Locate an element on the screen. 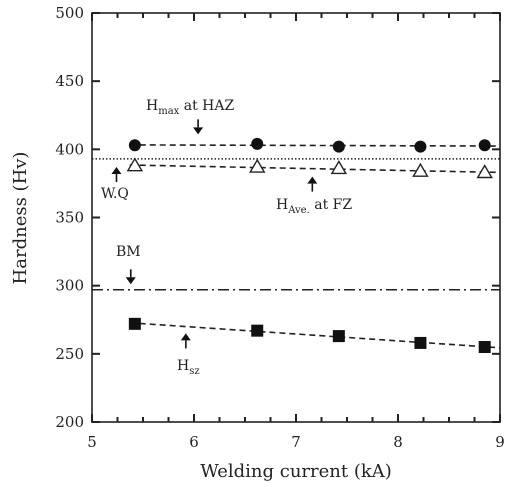 The image size is (506, 487). x-axis-title: Welding current (kA) is located at coordinates (296, 471).